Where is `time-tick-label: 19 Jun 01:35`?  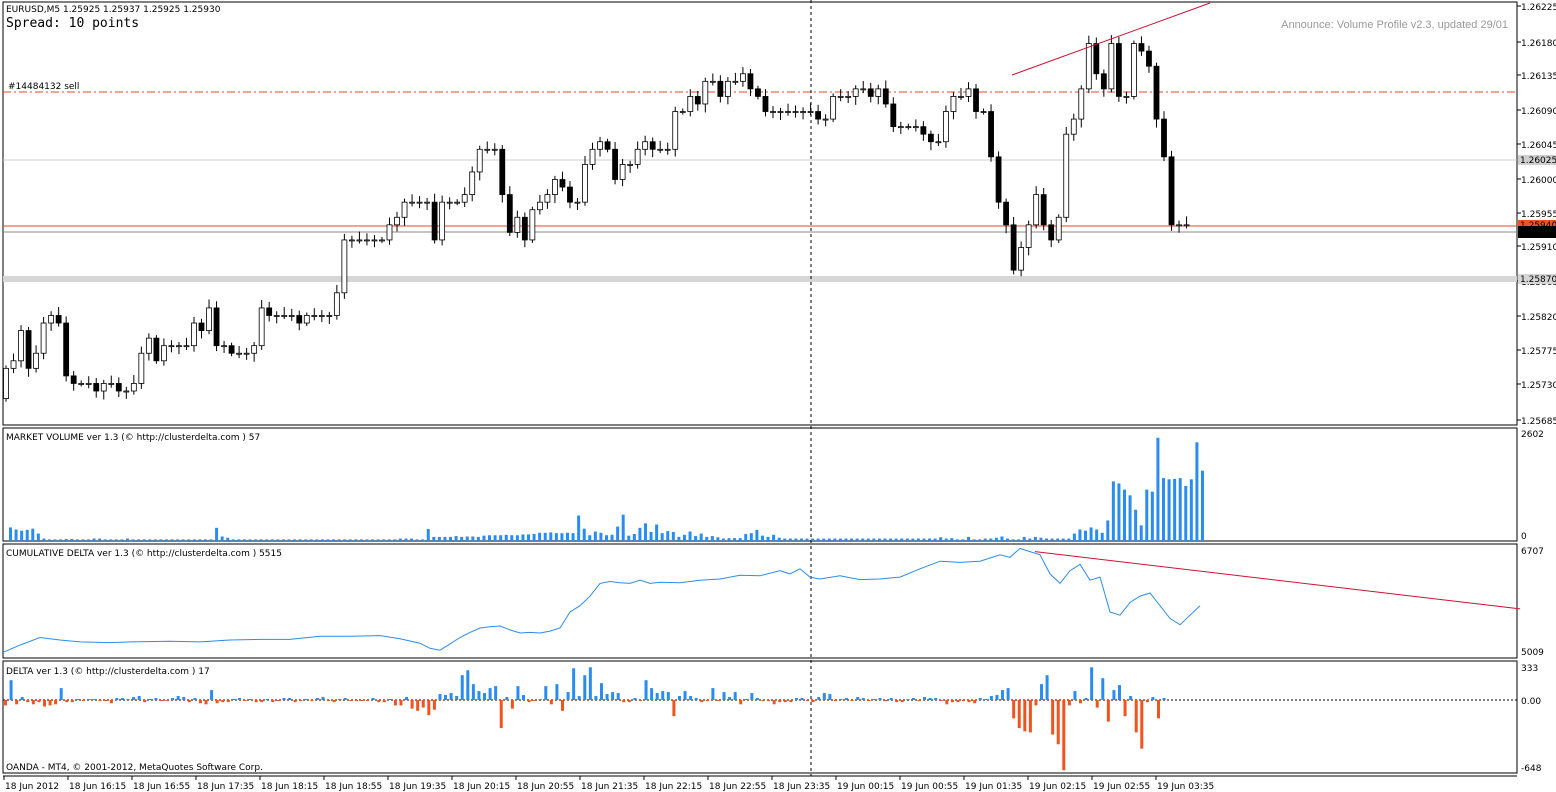 time-tick-label: 19 Jun 01:35 is located at coordinates (993, 787).